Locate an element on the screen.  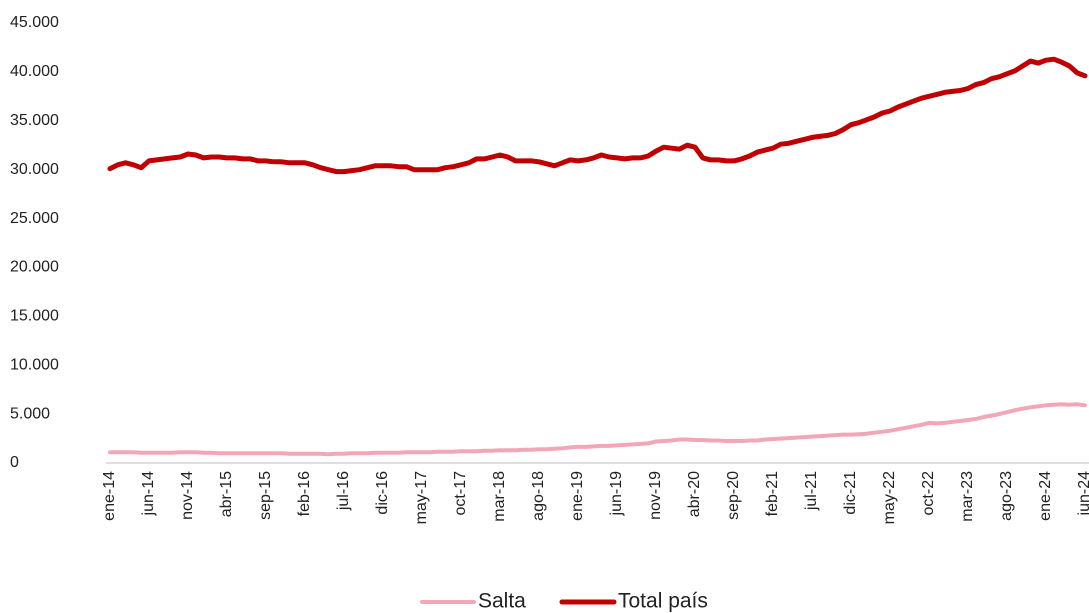
x-tick-label: mar-18 is located at coordinates (499, 496).